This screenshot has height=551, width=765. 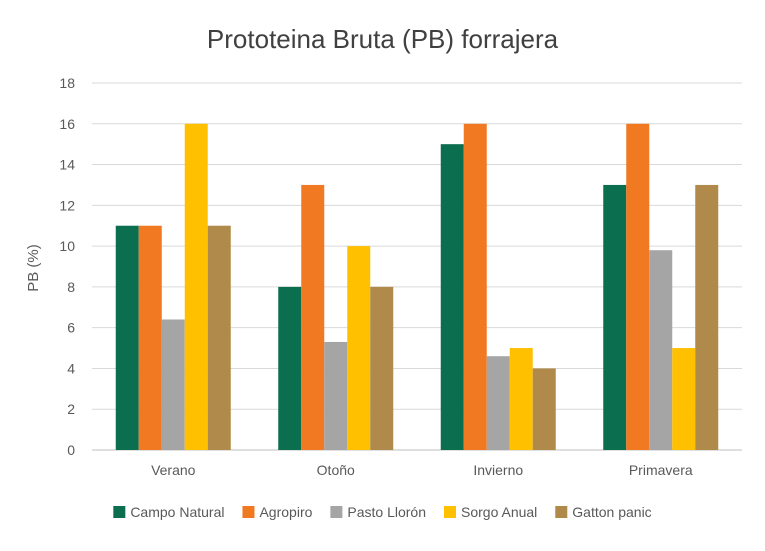 I want to click on y-tick-label: 14, so click(x=67, y=165).